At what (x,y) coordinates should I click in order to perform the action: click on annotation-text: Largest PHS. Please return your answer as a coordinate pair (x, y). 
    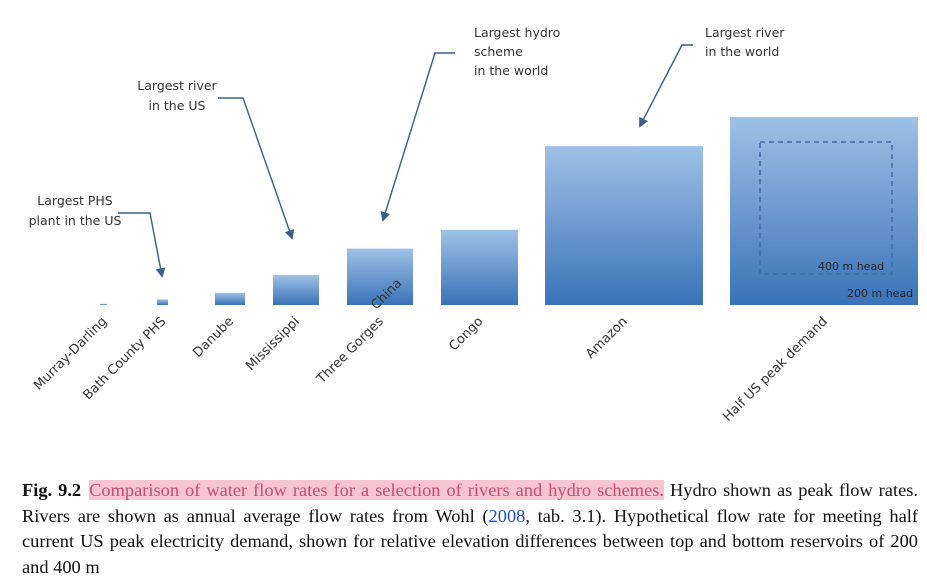
    Looking at the image, I should click on (74, 200).